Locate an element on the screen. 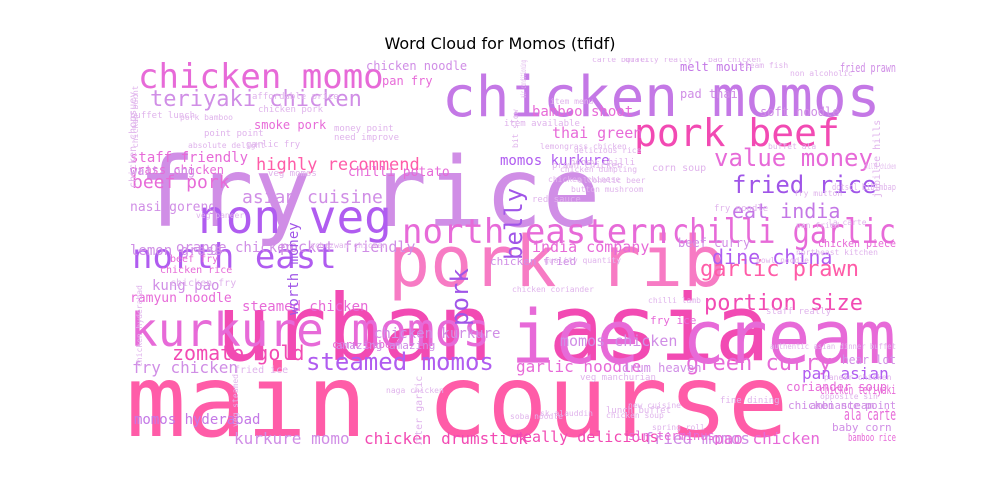 This screenshot has width=1000, height=500. word-main-course: main course is located at coordinates (457, 394).